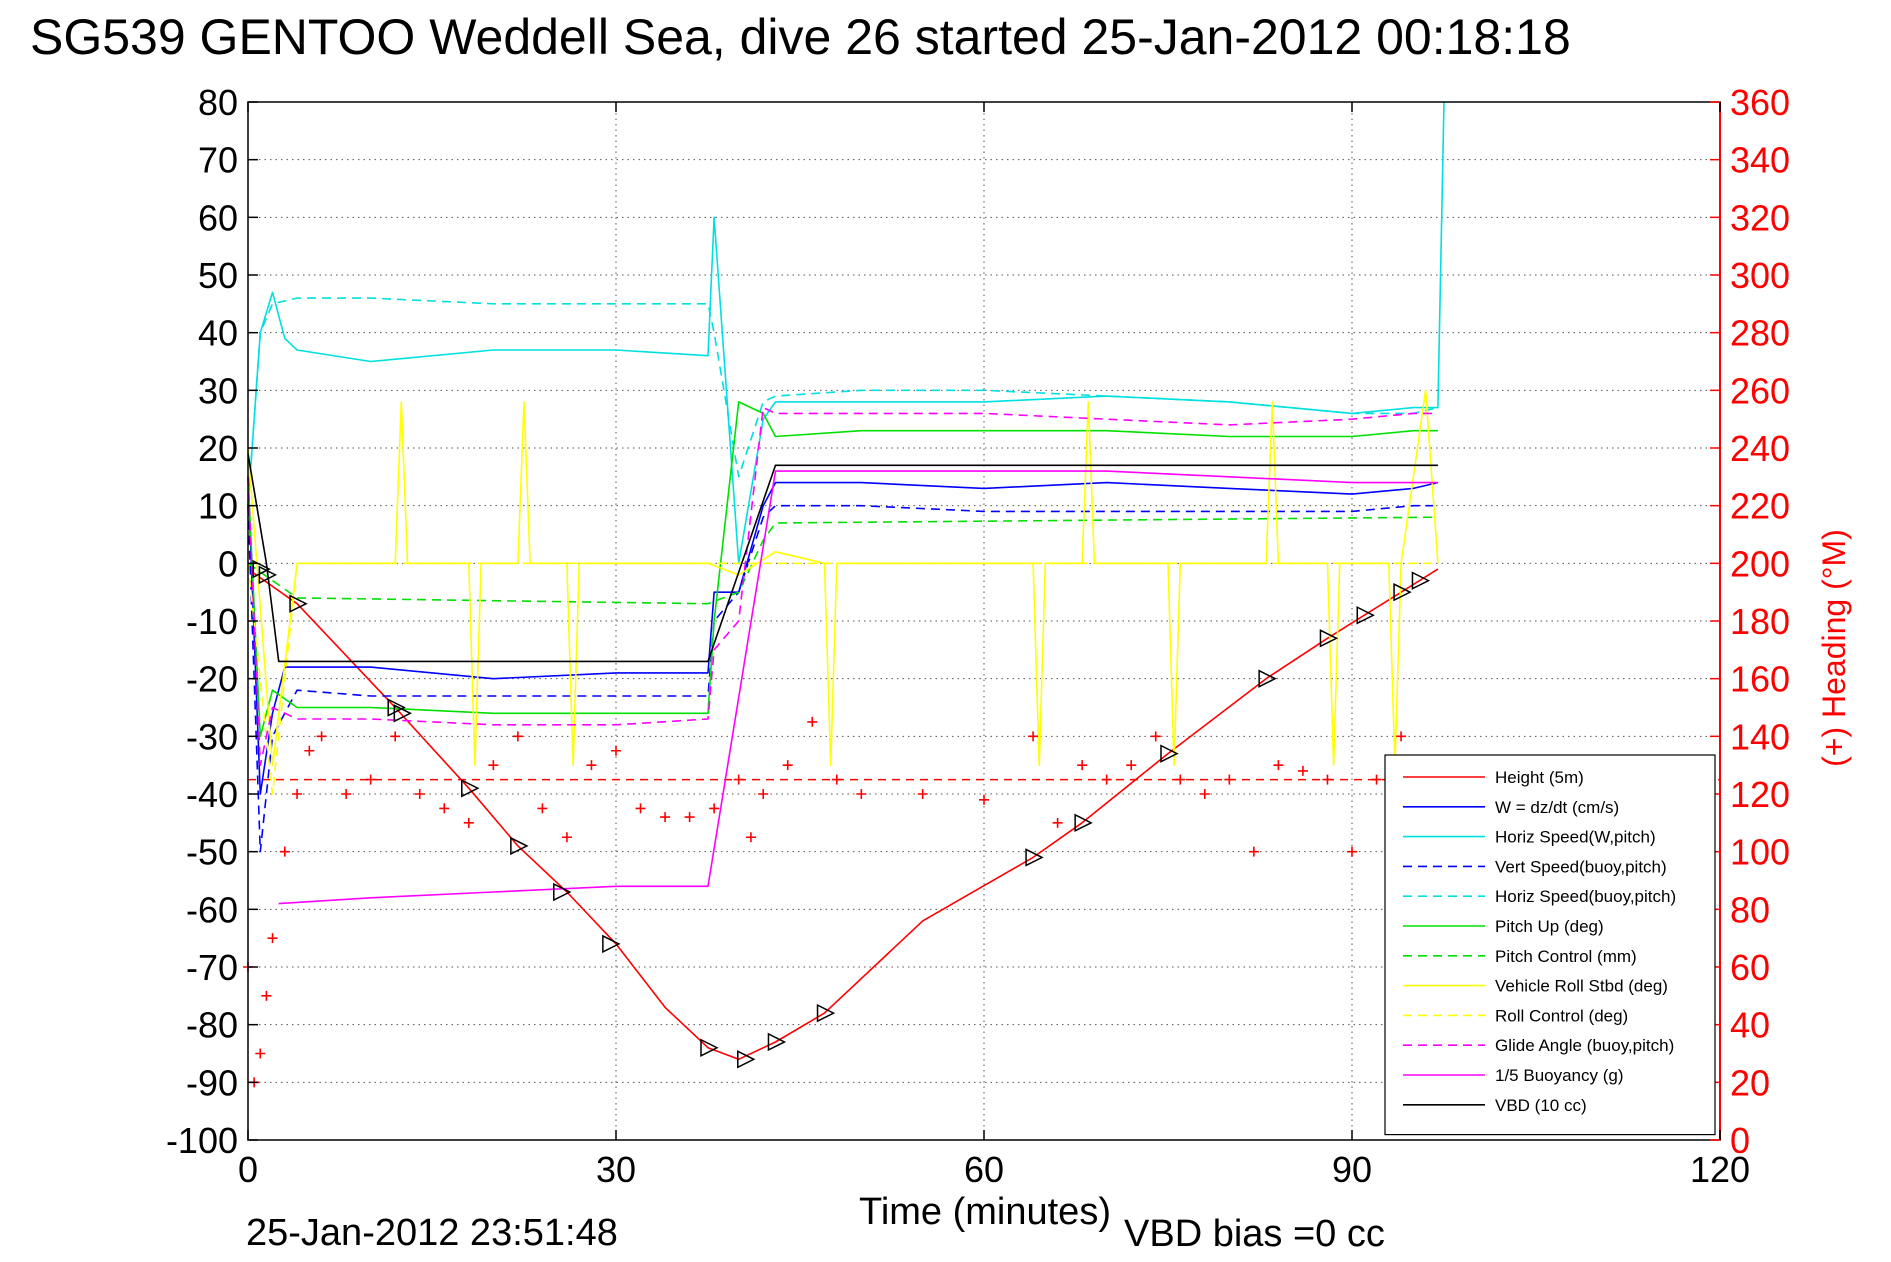 The height and width of the screenshot is (1262, 1891). I want to click on footer-timestamp: 25-Jan-2012 23:51:48, so click(432, 1233).